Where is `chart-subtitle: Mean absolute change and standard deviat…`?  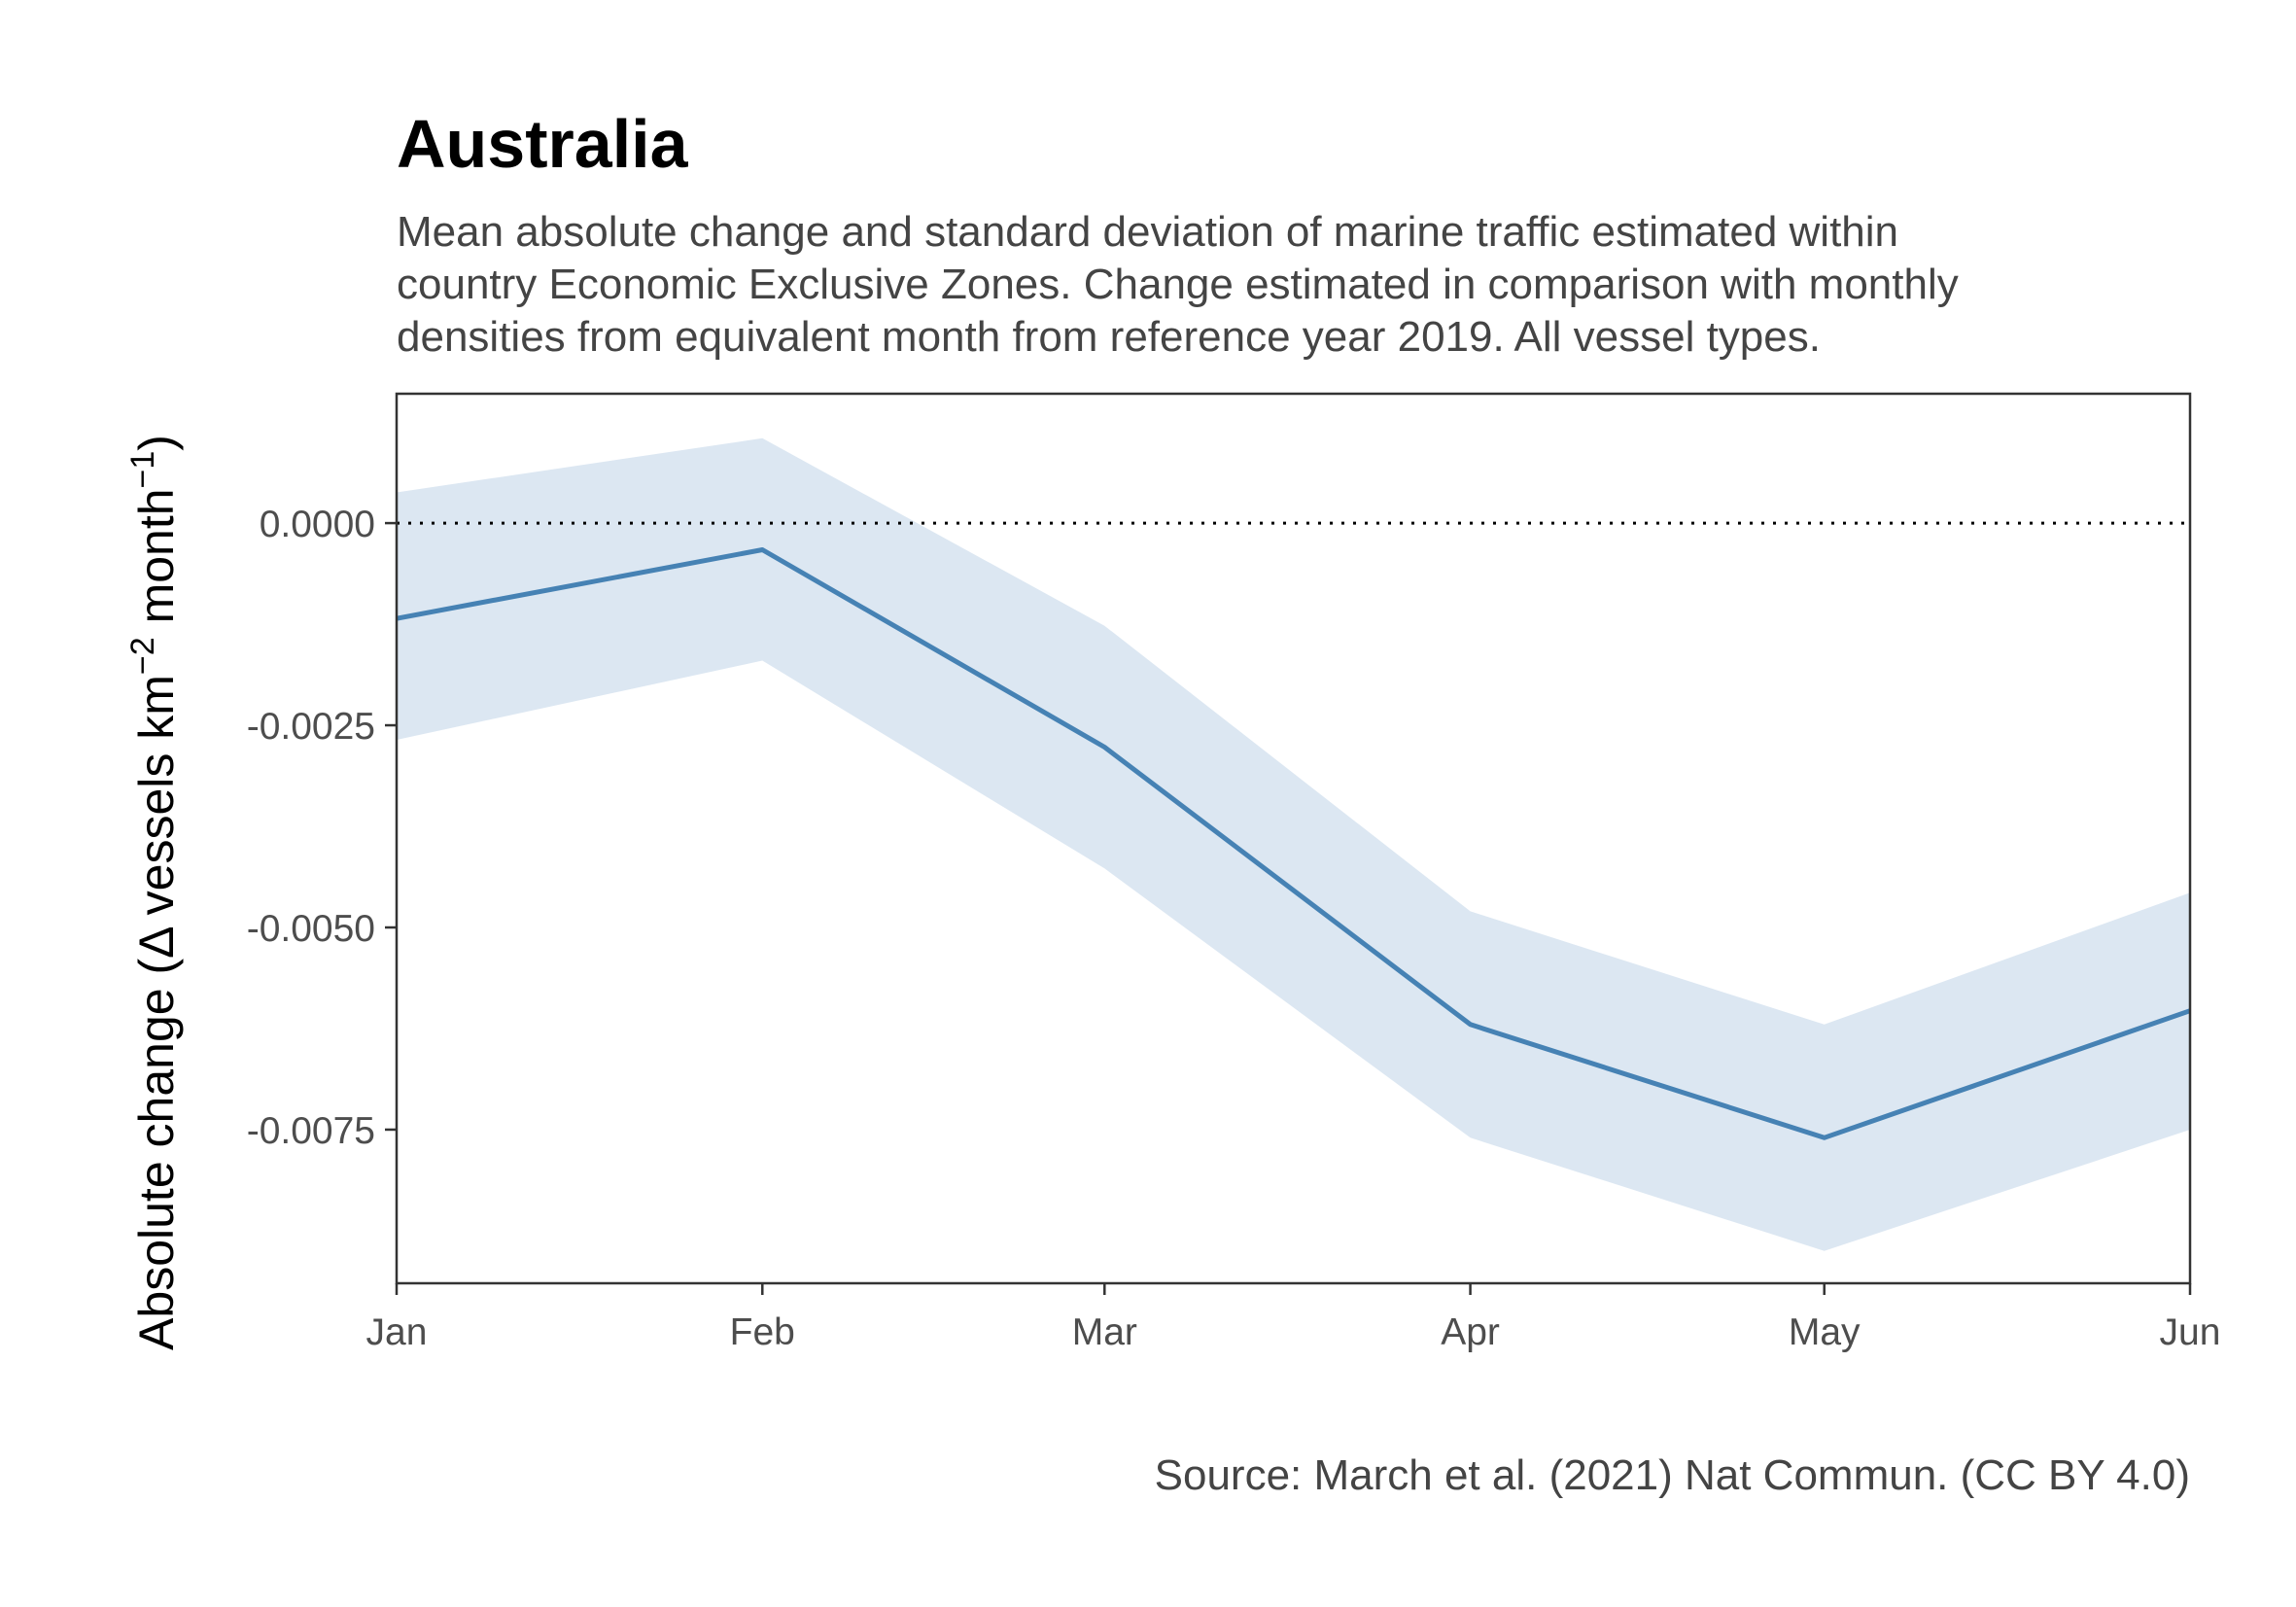 chart-subtitle: Mean absolute change and standard deviat… is located at coordinates (1178, 284).